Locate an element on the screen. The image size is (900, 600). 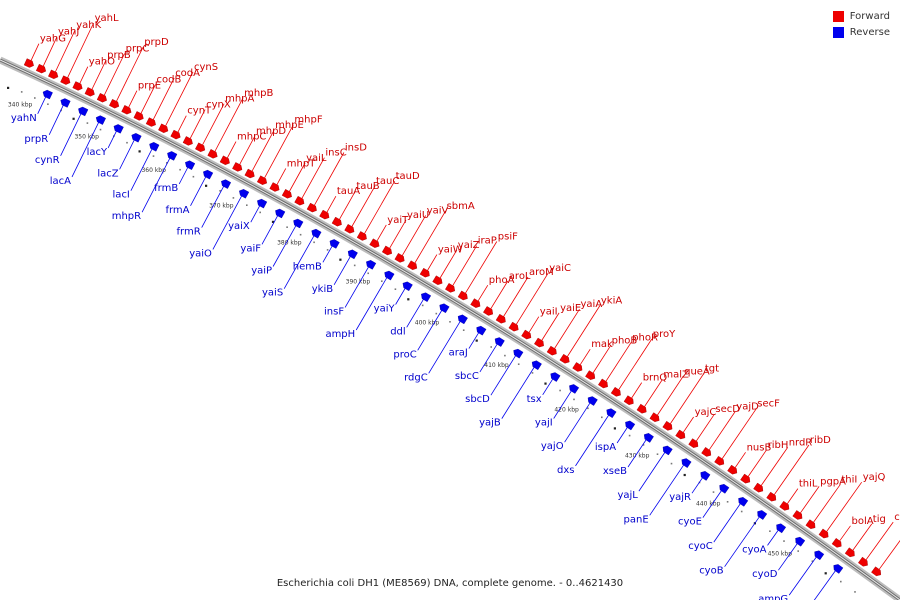
forward-gene-thiI is located at coordinates (810, 524).